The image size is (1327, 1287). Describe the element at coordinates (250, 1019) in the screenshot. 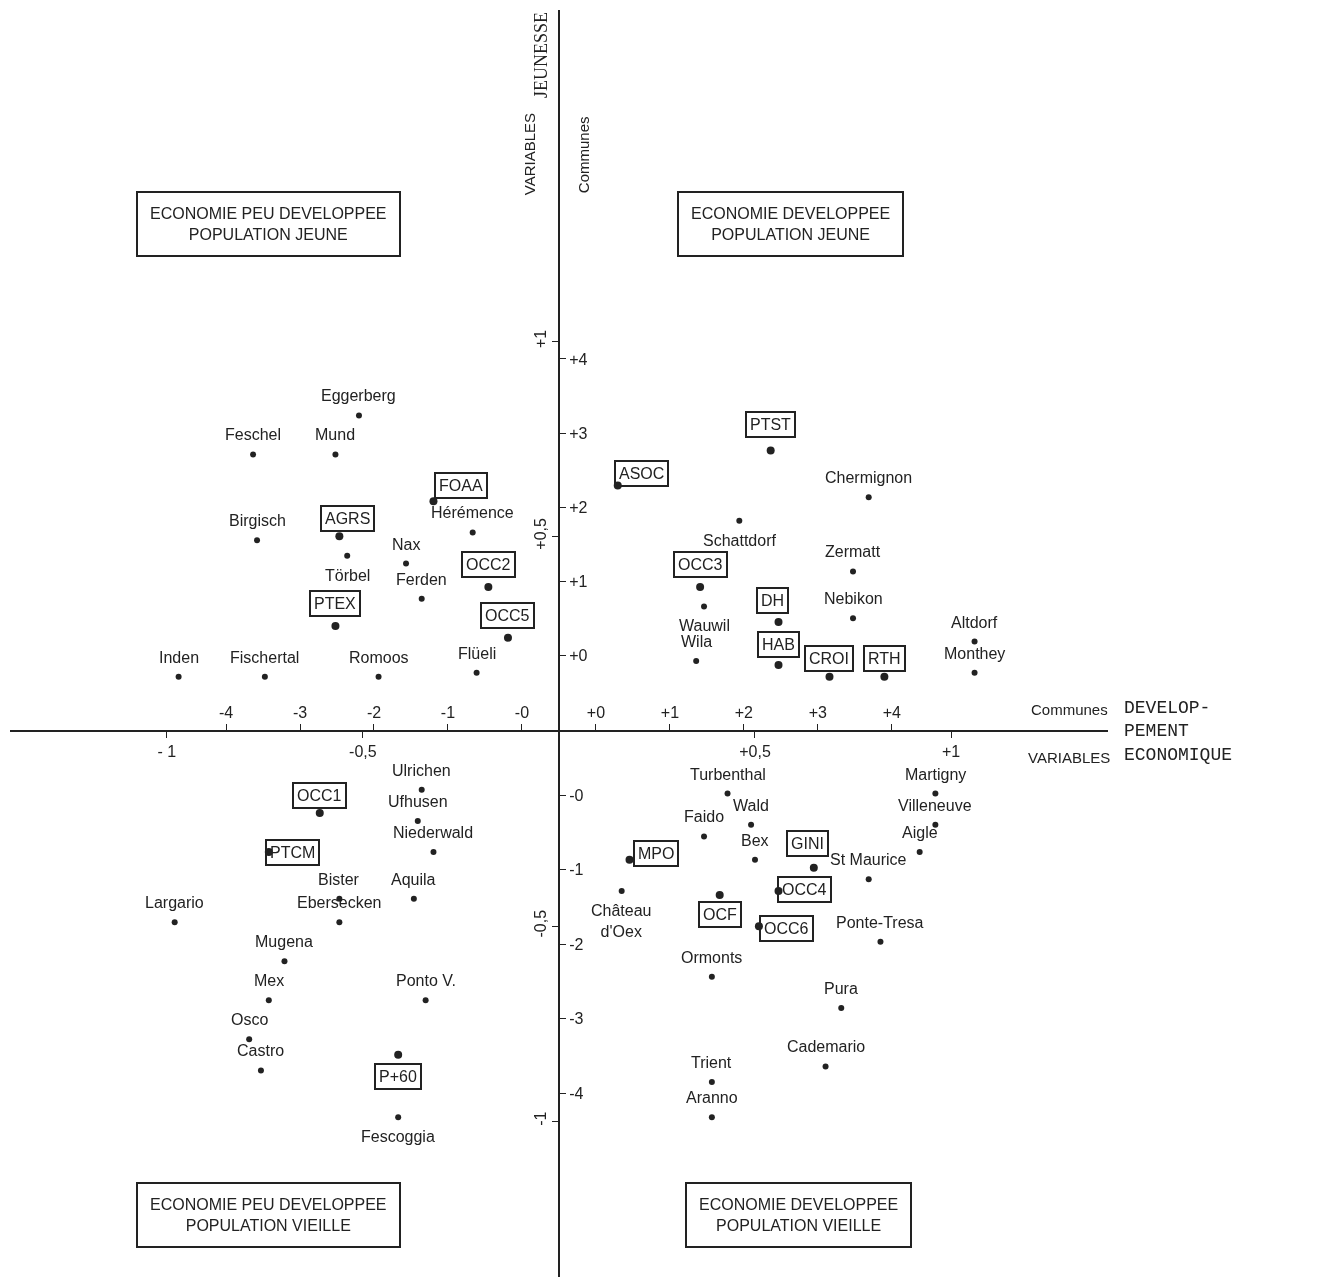

I see `annotation: Osco` at that location.